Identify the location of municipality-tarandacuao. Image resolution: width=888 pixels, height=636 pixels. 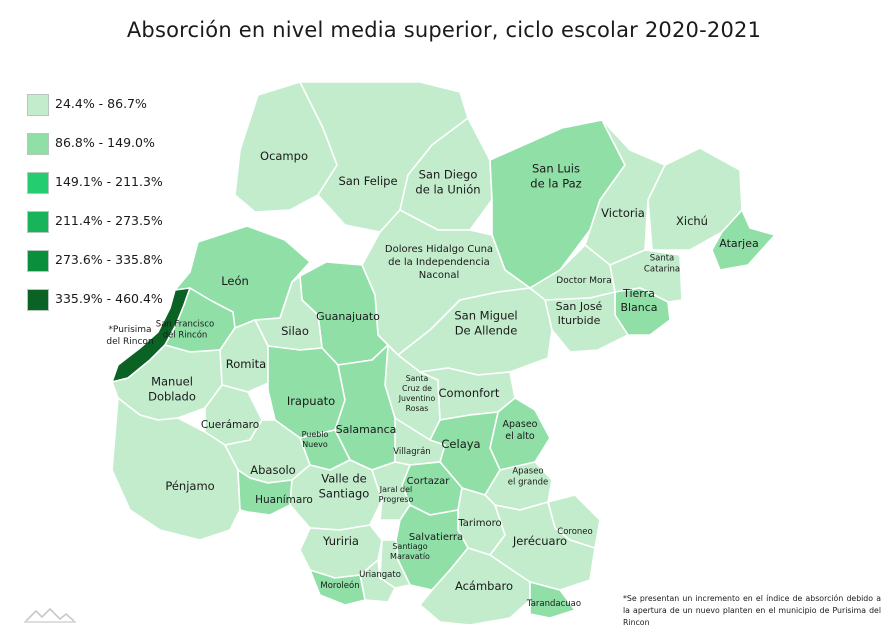
(552, 600).